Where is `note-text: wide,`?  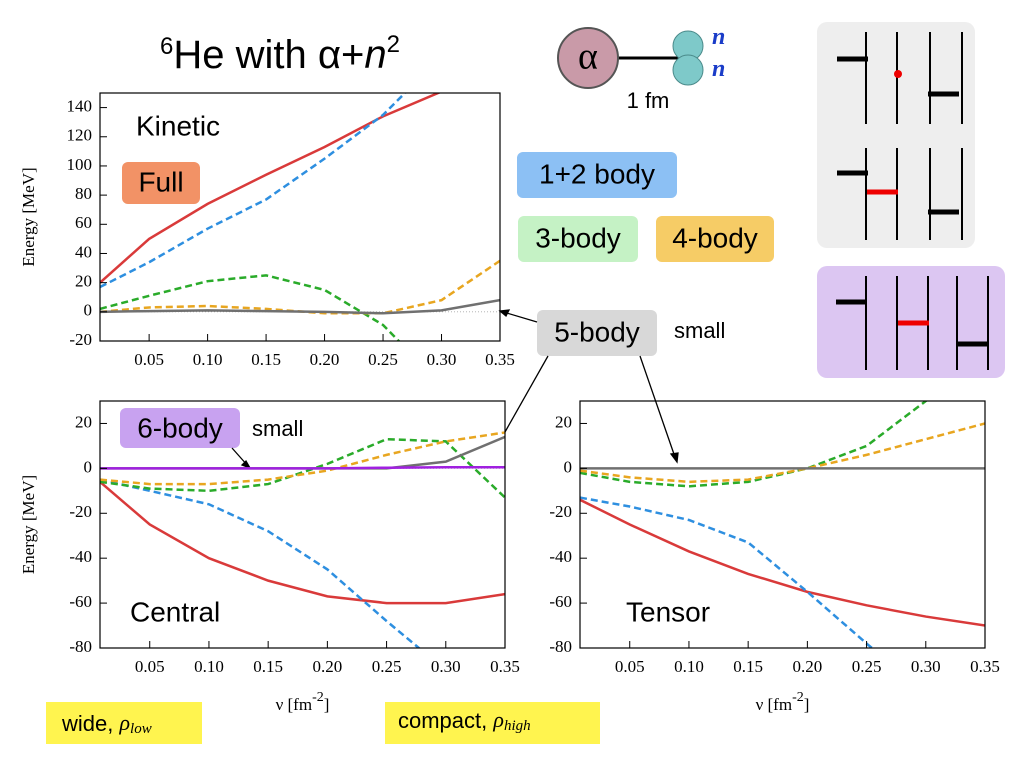 note-text: wide, is located at coordinates (90, 723).